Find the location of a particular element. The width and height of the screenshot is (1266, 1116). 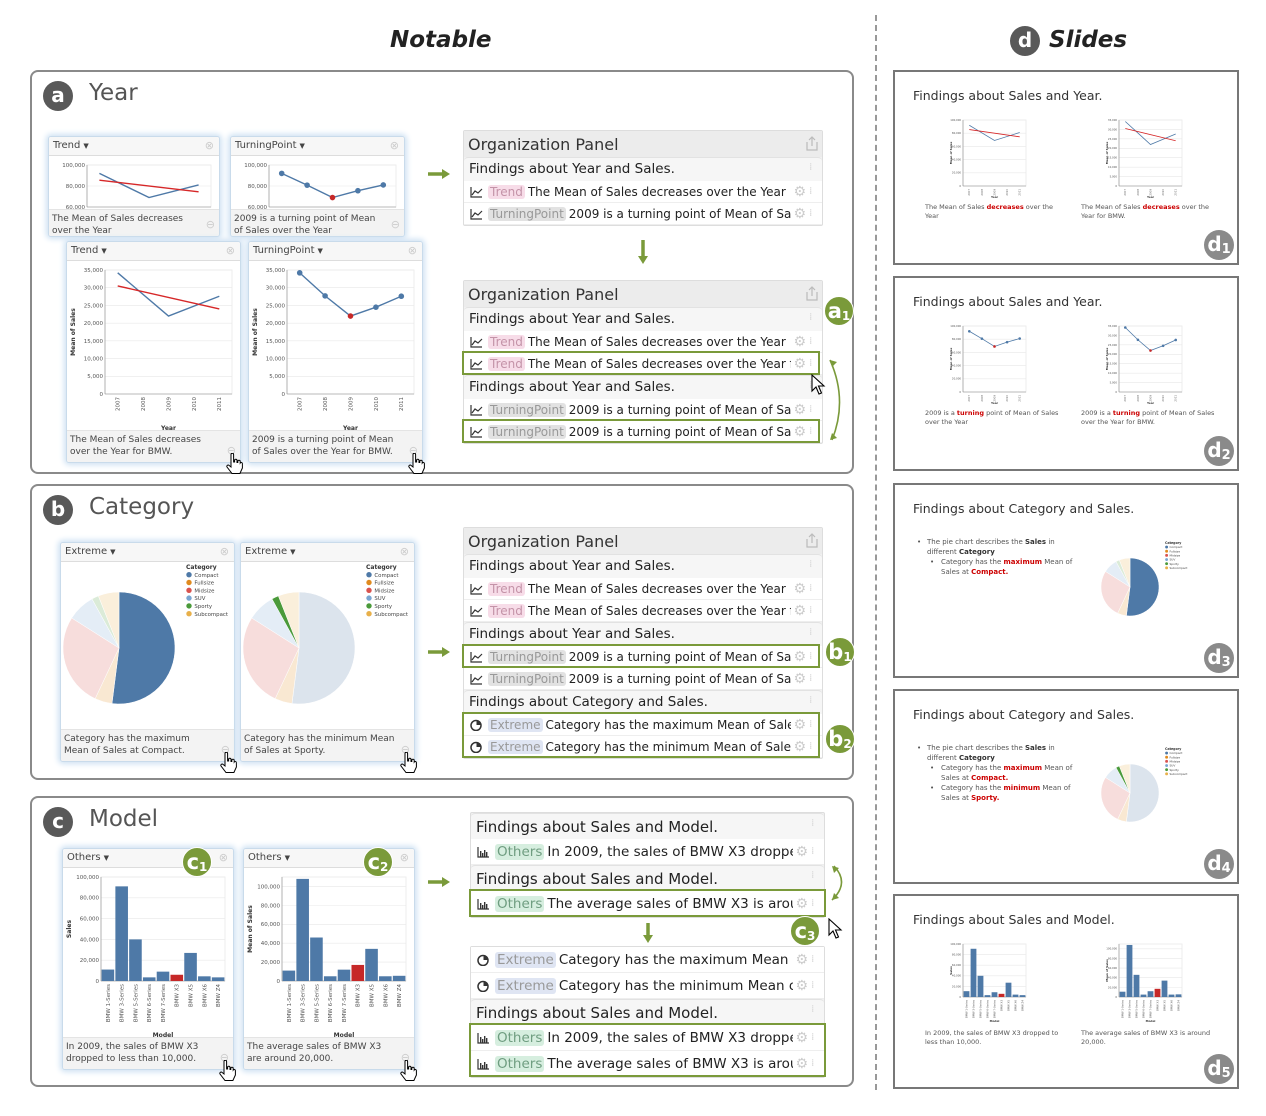

group-header: Findings about Category and Sales. ⁞⁞ is located at coordinates (643, 702).